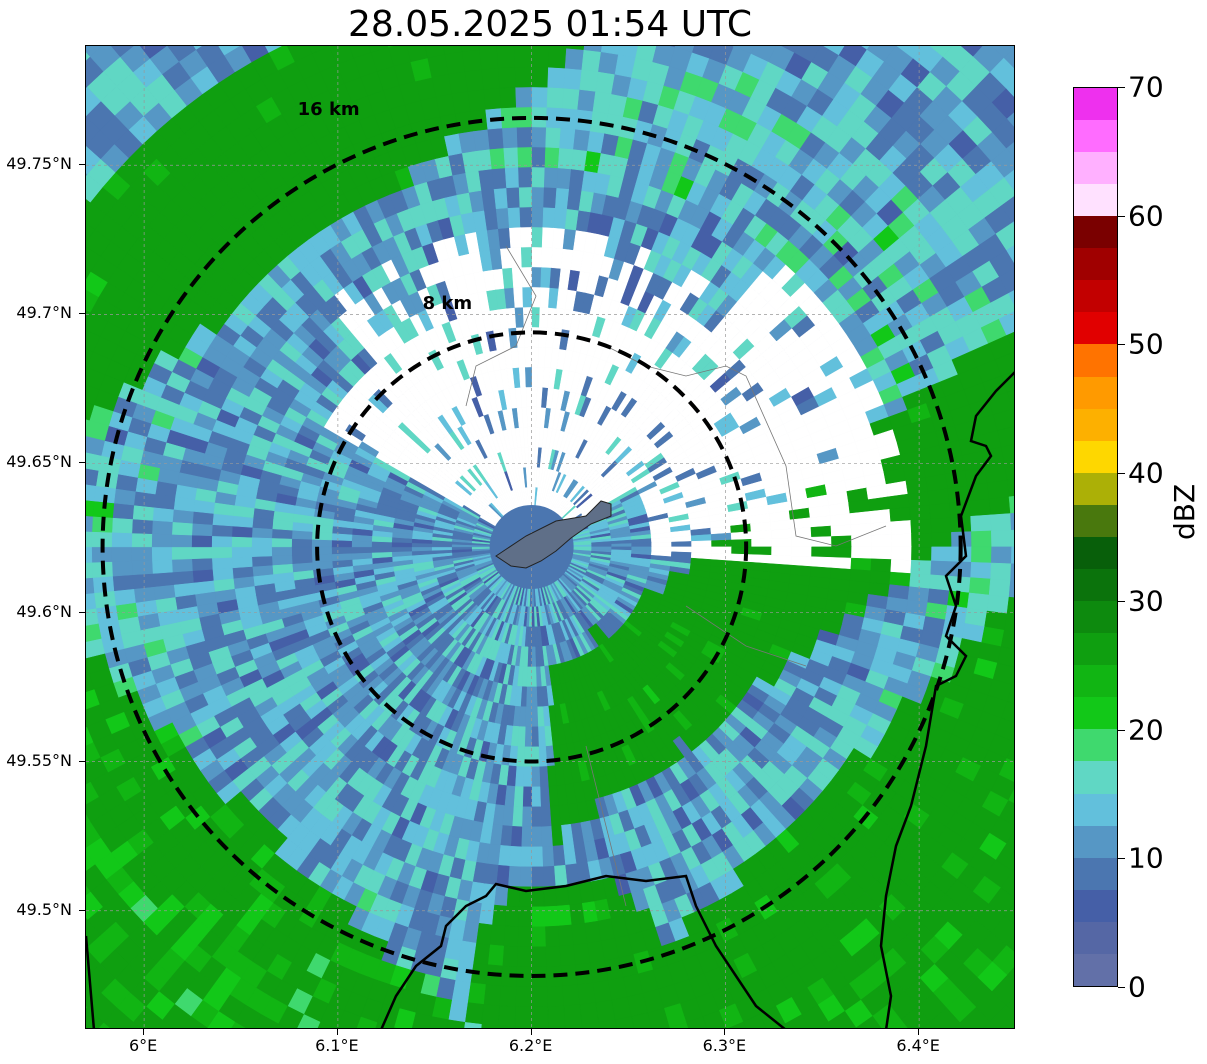  I want to click on range-ring-label-16km: 16 km, so click(328, 109).